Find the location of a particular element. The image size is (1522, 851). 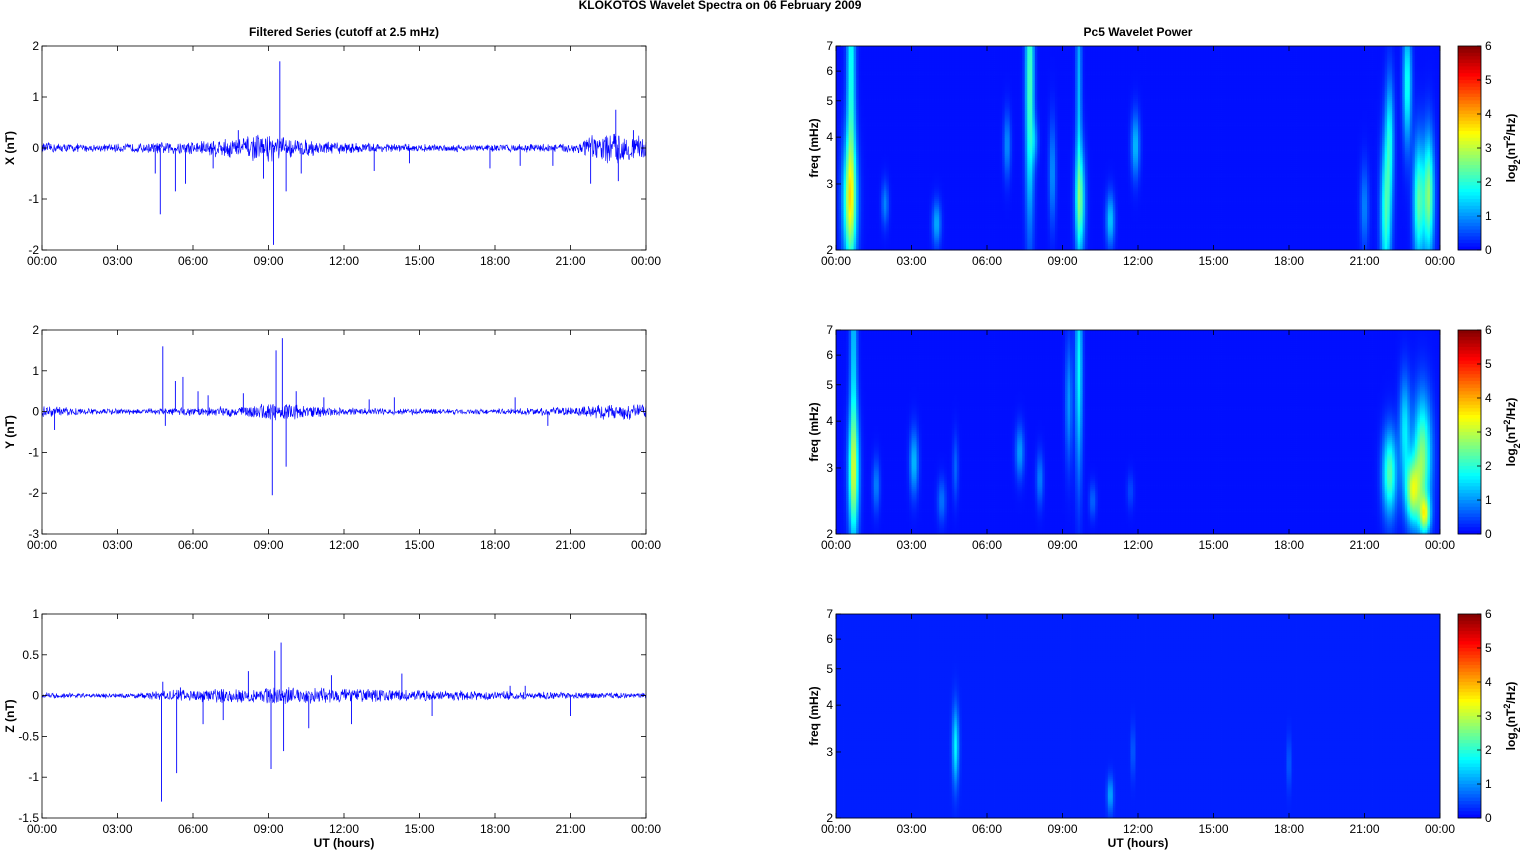

line-panel-x-xtick-label: 15:00 is located at coordinates (419, 261).